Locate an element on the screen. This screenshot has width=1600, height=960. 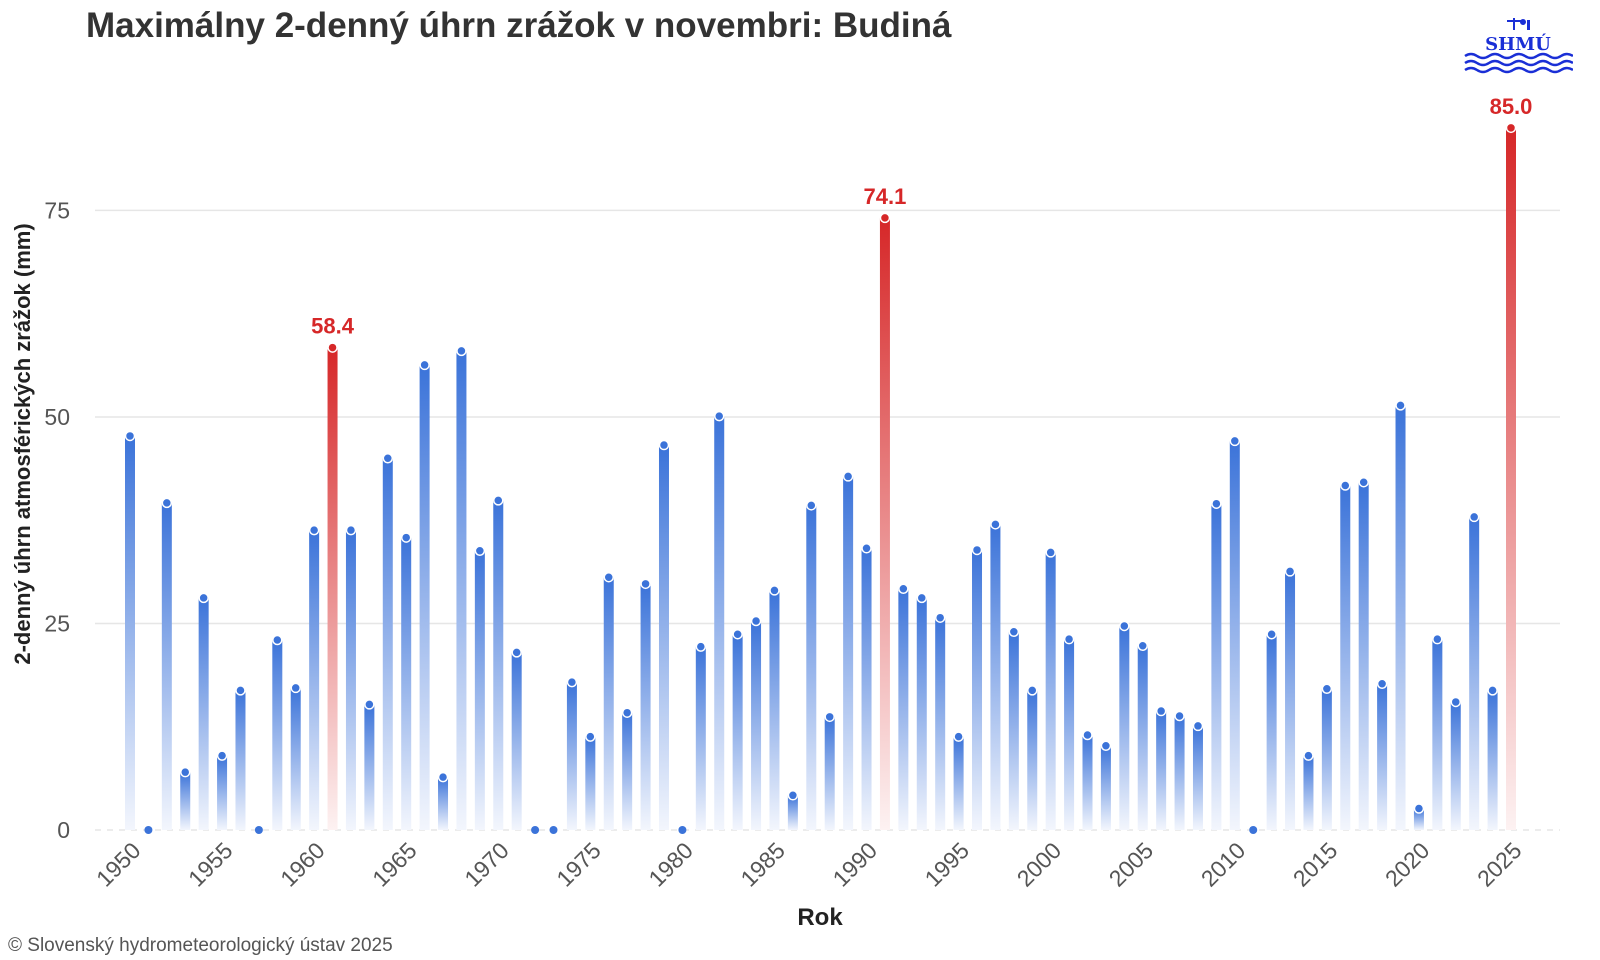
bar-rect-2012 is located at coordinates (1271, 732).